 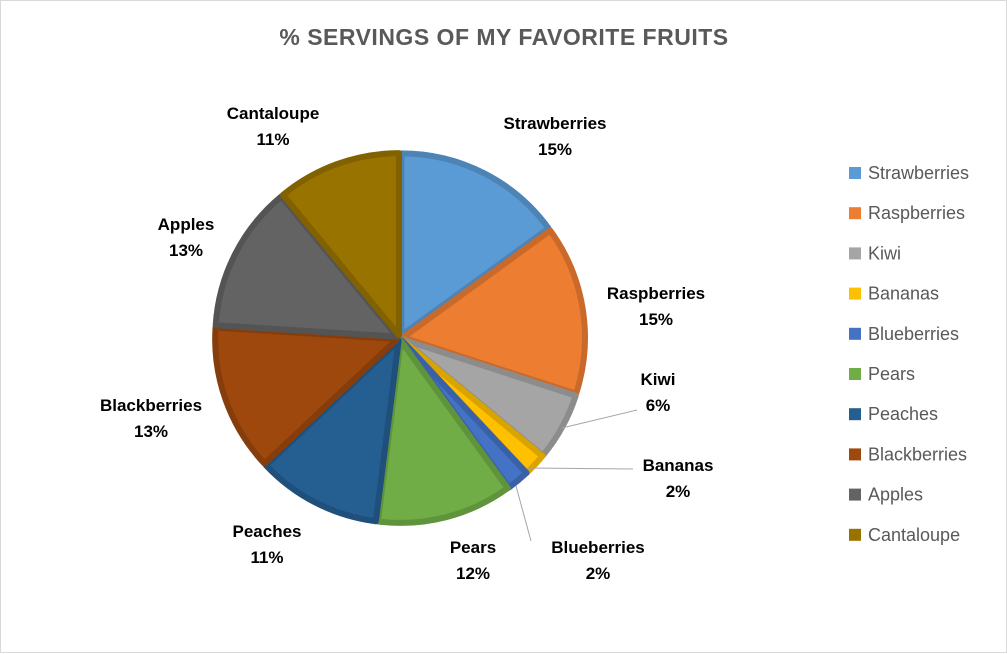 I want to click on slice-peaches, so click(x=332, y=431).